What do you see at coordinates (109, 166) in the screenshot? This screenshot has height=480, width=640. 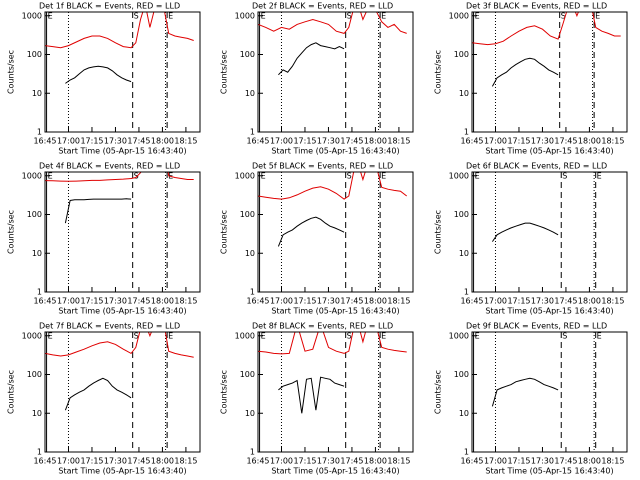 I see `panel-title: Det 4f BLACK = Events, RED = LLD` at bounding box center [109, 166].